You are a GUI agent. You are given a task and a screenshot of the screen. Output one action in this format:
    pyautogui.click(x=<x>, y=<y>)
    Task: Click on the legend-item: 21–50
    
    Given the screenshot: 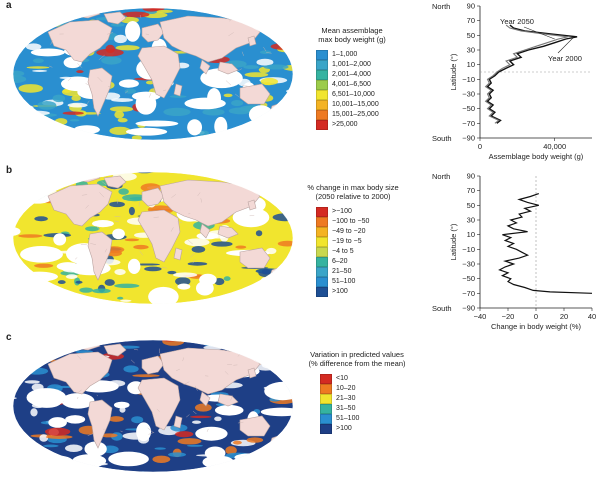 What is the action you would take?
    pyautogui.click(x=334, y=271)
    